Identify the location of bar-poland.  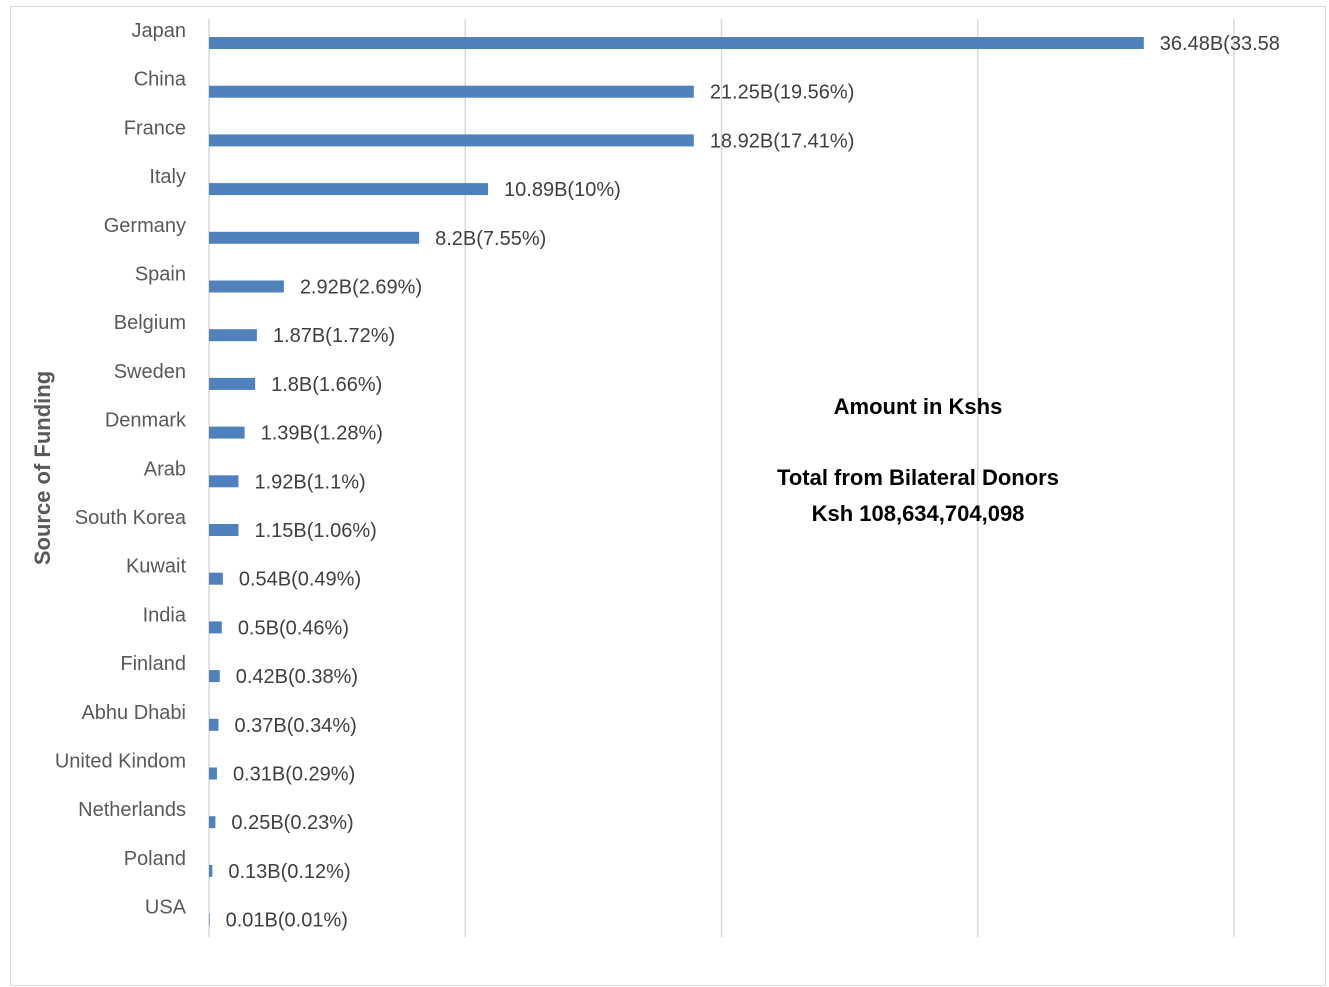
(211, 870).